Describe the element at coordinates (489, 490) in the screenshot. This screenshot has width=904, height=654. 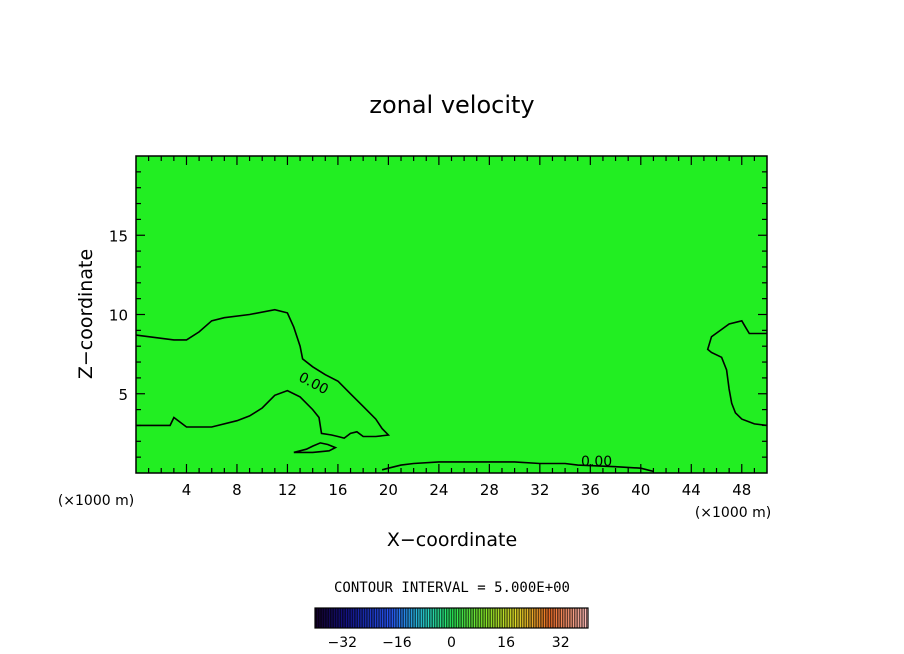
I see `x-tick-label: 28` at that location.